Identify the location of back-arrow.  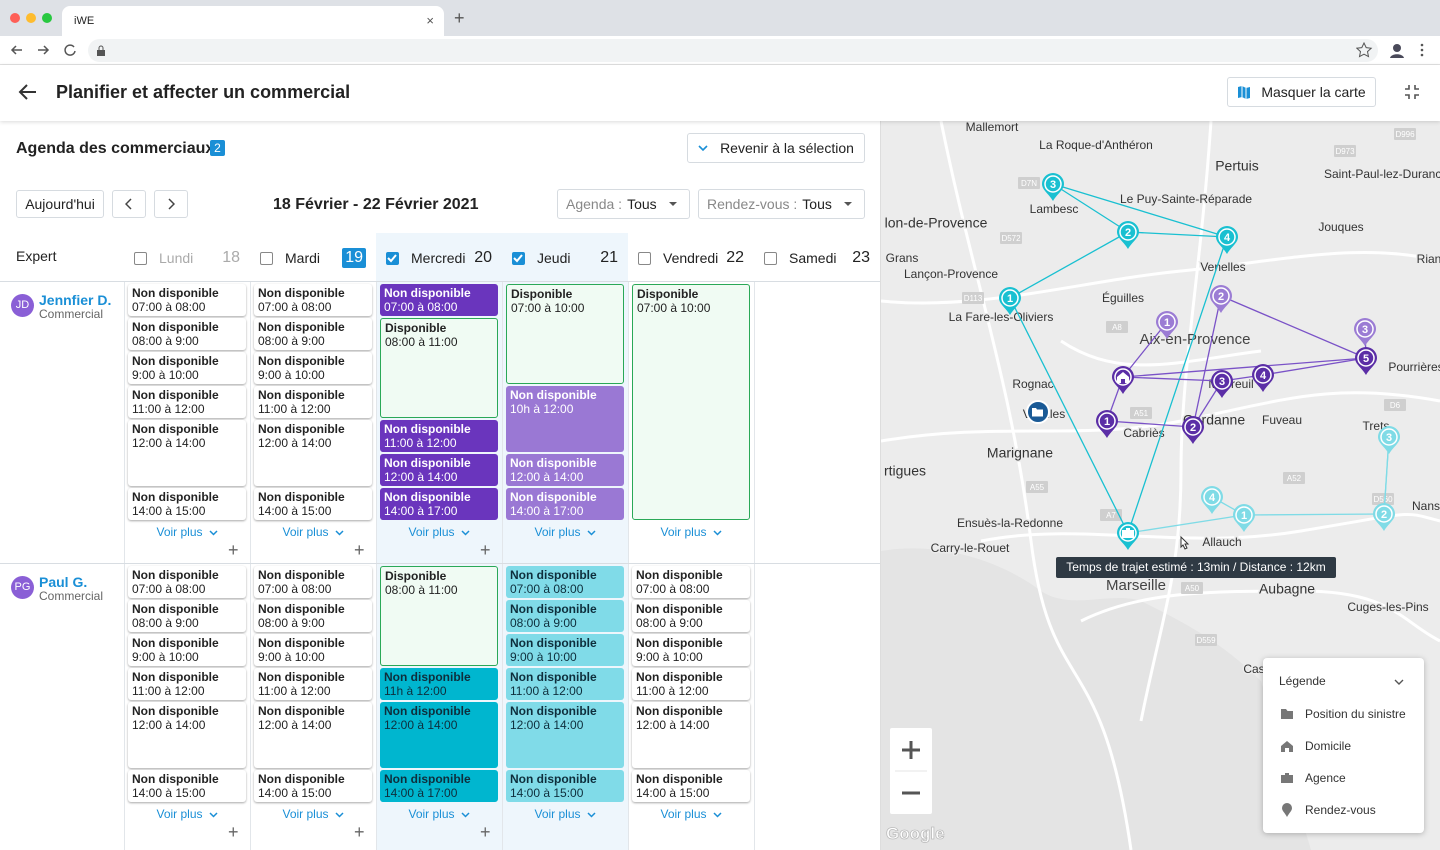
(28, 92).